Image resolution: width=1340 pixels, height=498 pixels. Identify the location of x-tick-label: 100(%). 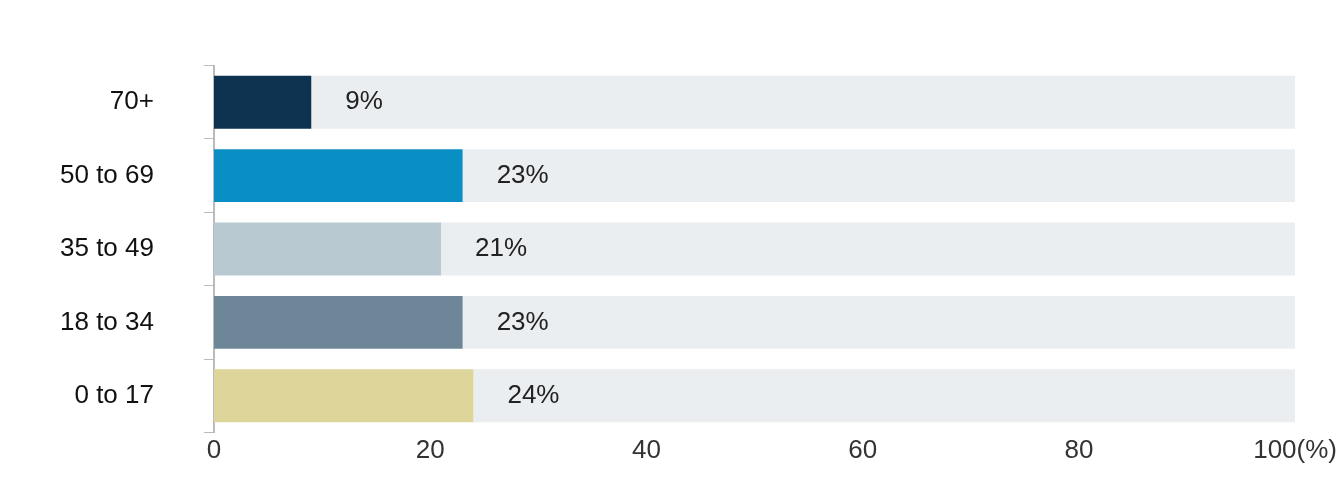
(1295, 449).